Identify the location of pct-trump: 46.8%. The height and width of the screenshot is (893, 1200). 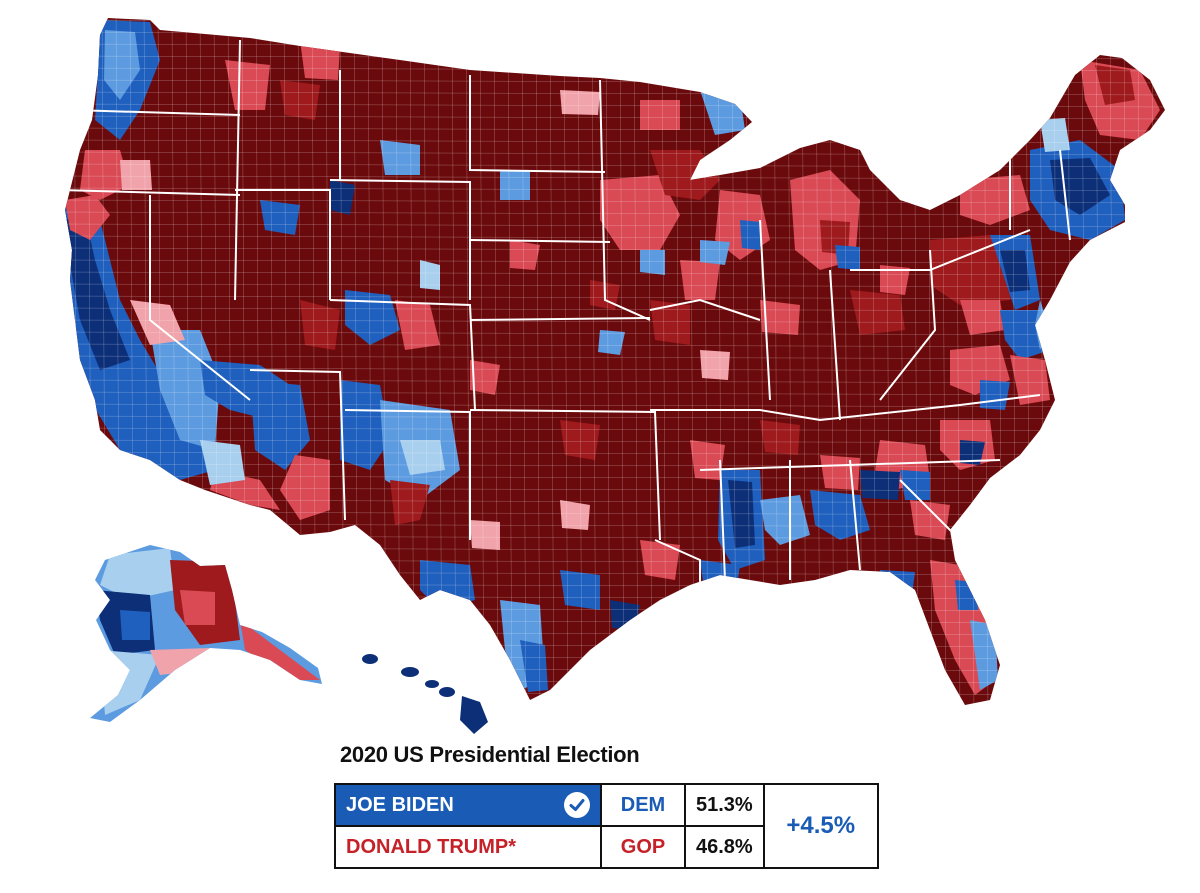
(724, 847).